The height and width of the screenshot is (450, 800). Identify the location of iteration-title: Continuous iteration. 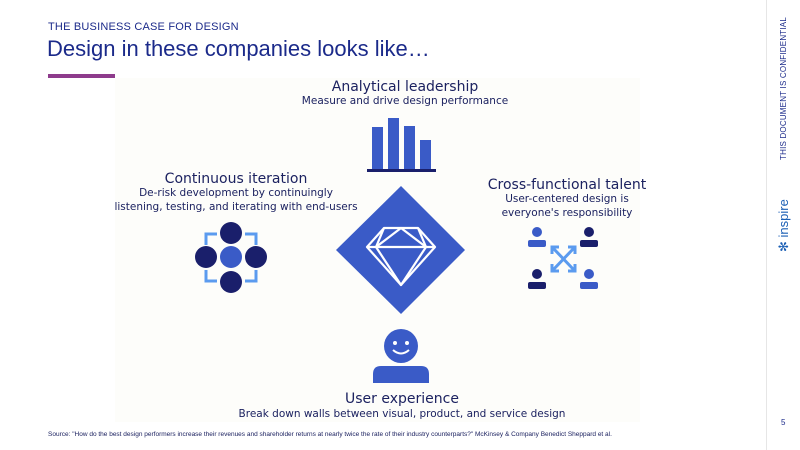
(236, 179).